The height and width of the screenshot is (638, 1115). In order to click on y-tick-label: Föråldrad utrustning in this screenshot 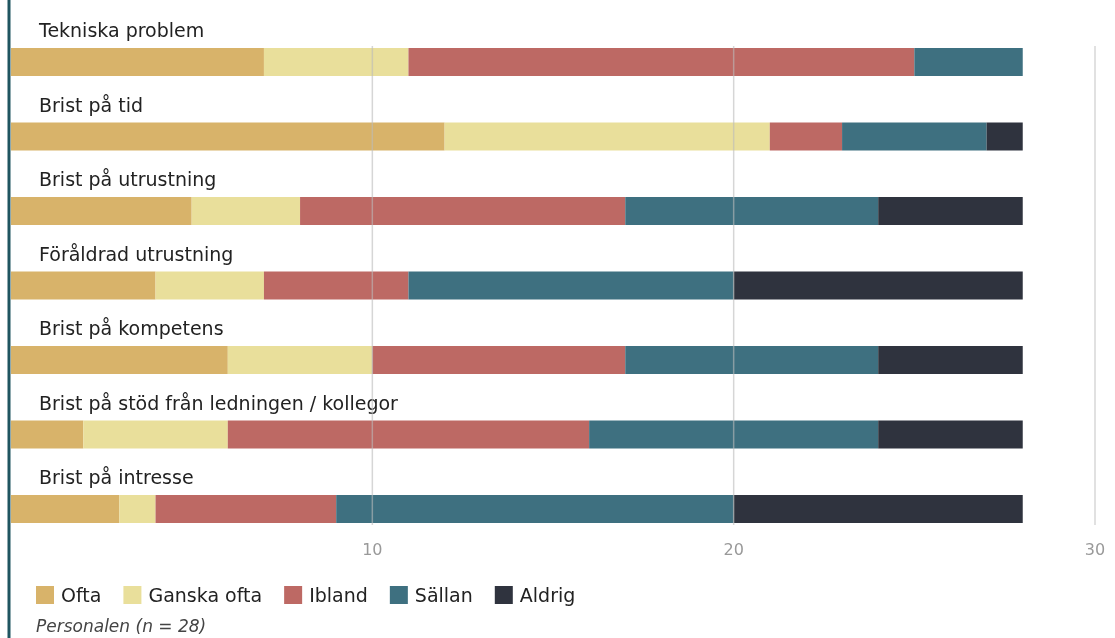, I will do `click(136, 253)`.